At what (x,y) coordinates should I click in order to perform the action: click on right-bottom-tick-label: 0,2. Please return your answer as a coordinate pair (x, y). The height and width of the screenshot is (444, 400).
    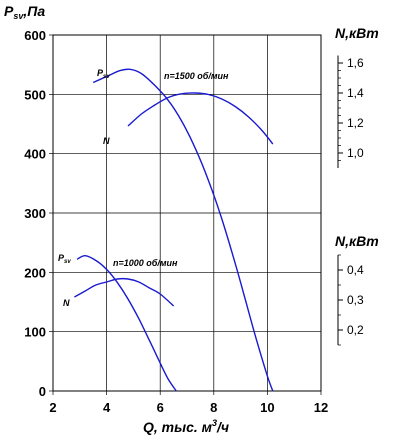
    Looking at the image, I should click on (355, 330).